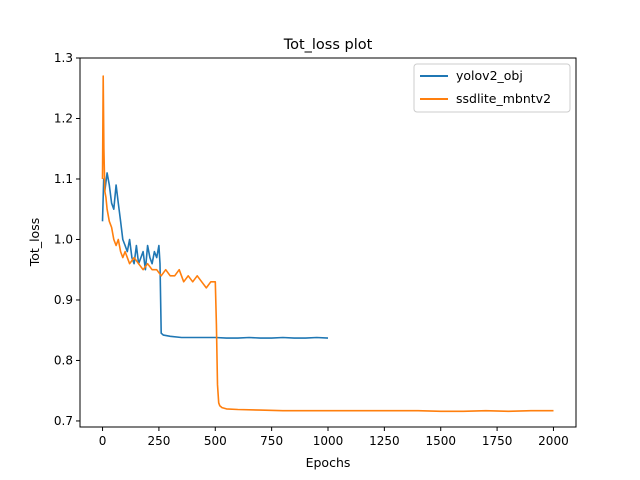 The width and height of the screenshot is (640, 480). What do you see at coordinates (34, 242) in the screenshot?
I see `y-axis-label: Tot_loss` at bounding box center [34, 242].